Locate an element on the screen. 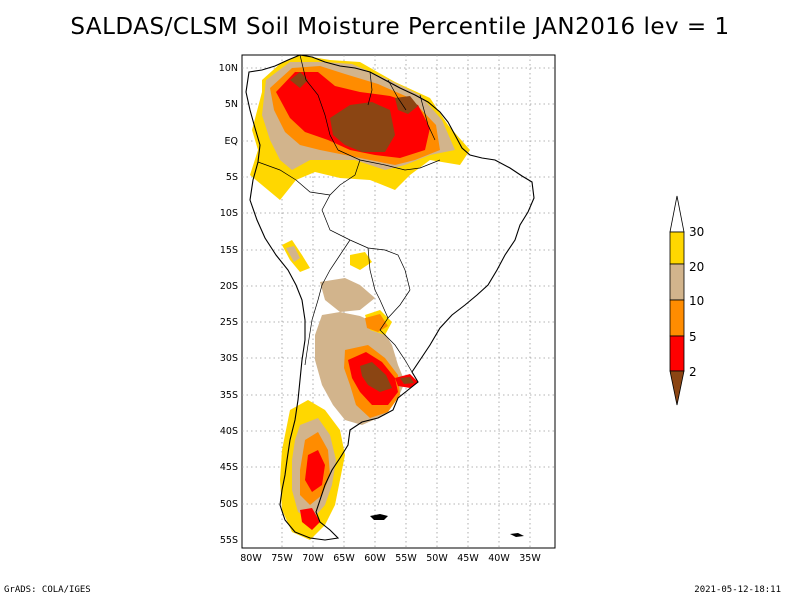 The height and width of the screenshot is (600, 800). shade-uruguay-brown is located at coordinates (407, 380).